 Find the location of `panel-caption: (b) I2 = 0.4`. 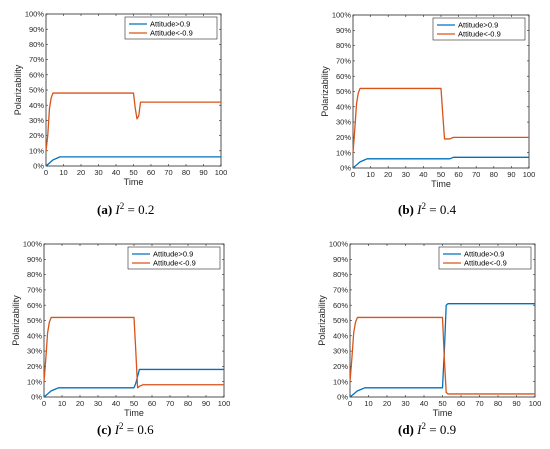

panel-caption: (b) I2 = 0.4 is located at coordinates (427, 209).